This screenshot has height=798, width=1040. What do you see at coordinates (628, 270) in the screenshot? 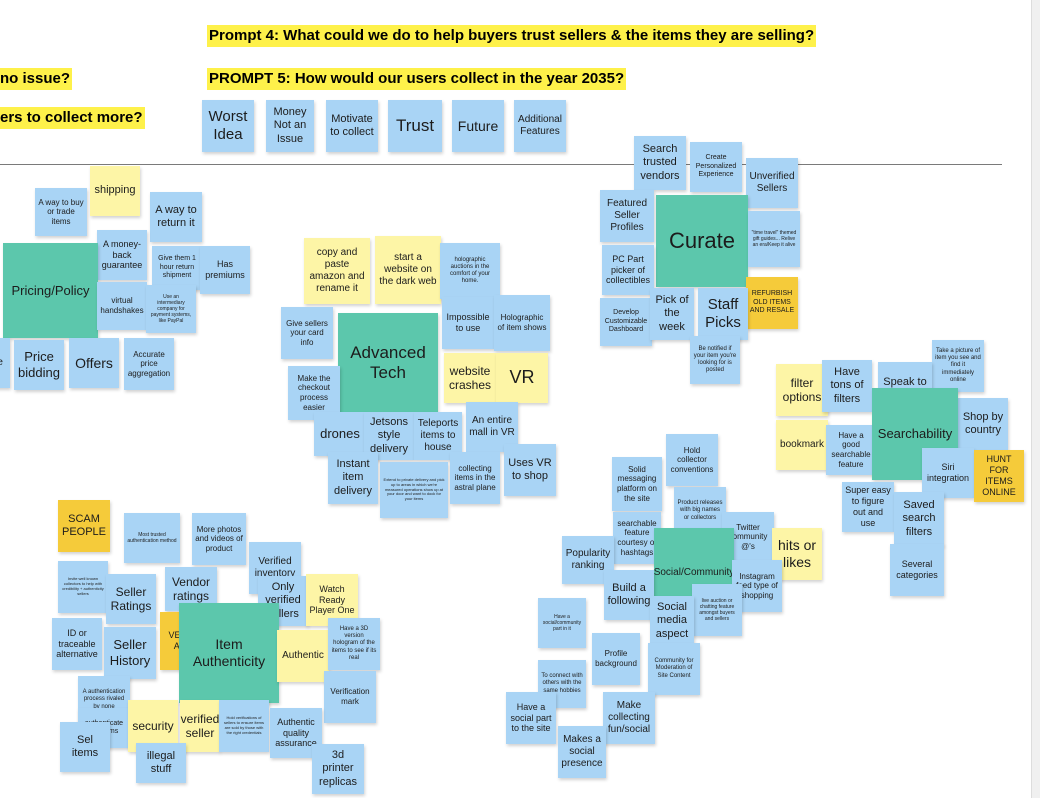
I see `sticky-note: PC Part picker of collectibles` at bounding box center [628, 270].